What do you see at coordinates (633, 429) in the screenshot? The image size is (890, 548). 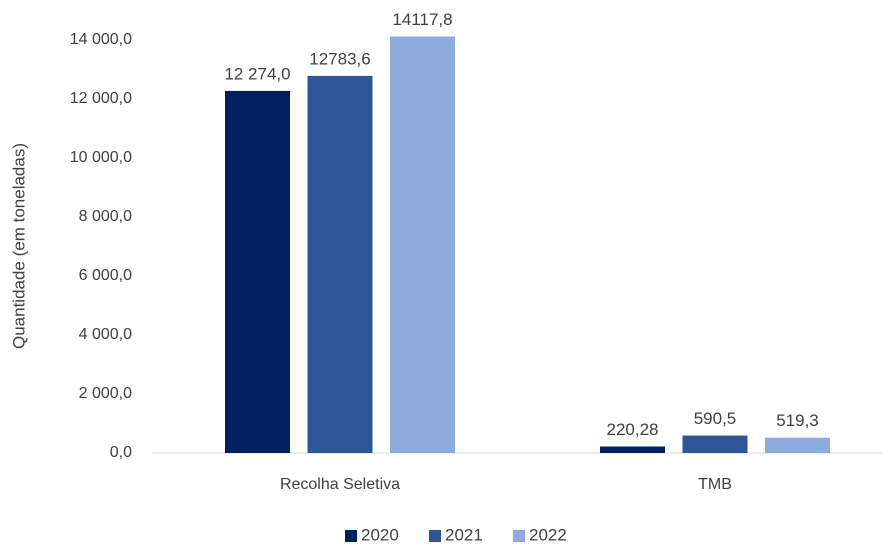 I see `value-label: 220,28` at bounding box center [633, 429].